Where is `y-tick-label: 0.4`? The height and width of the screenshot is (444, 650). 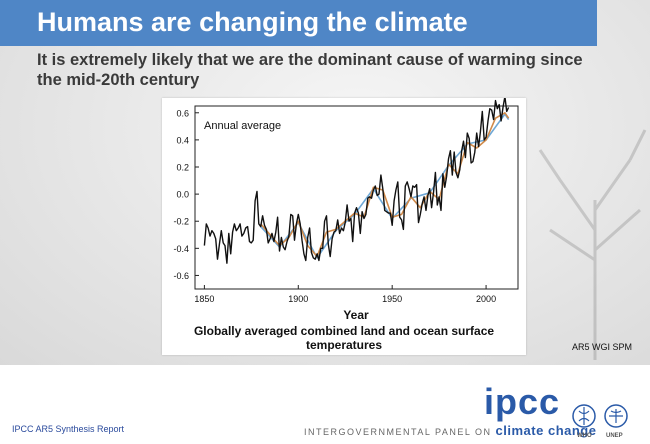 y-tick-label: 0.4 is located at coordinates (182, 140).